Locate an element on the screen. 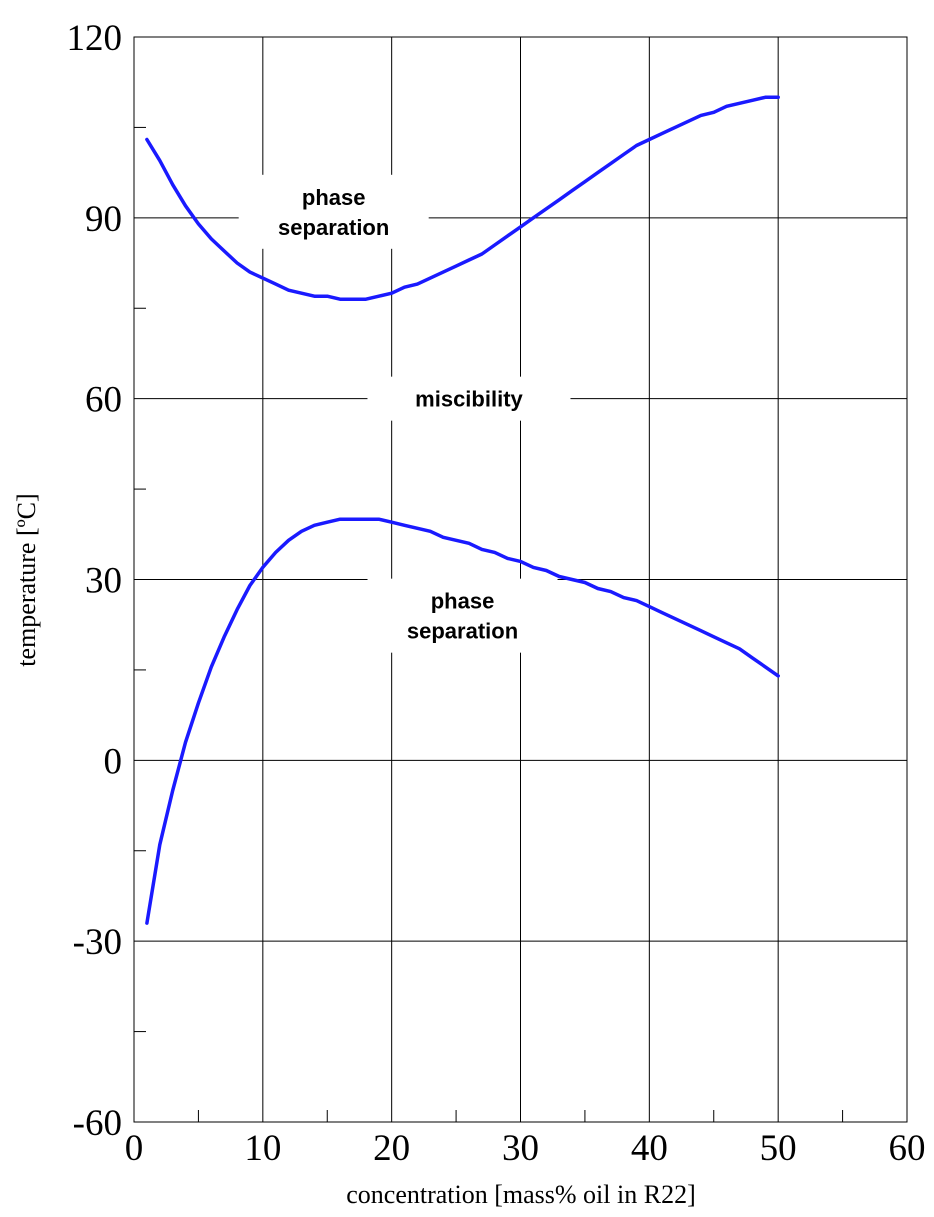 Image resolution: width=934 pixels, height=1217 pixels. x-tick-label: 0 is located at coordinates (134, 1148).